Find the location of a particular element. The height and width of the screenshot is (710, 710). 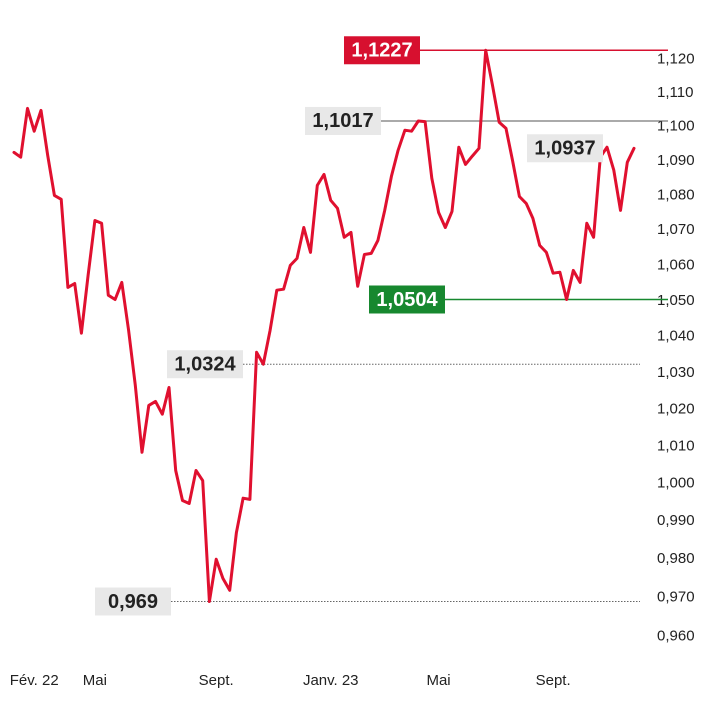

annotation-label: 1,0324 is located at coordinates (205, 364).